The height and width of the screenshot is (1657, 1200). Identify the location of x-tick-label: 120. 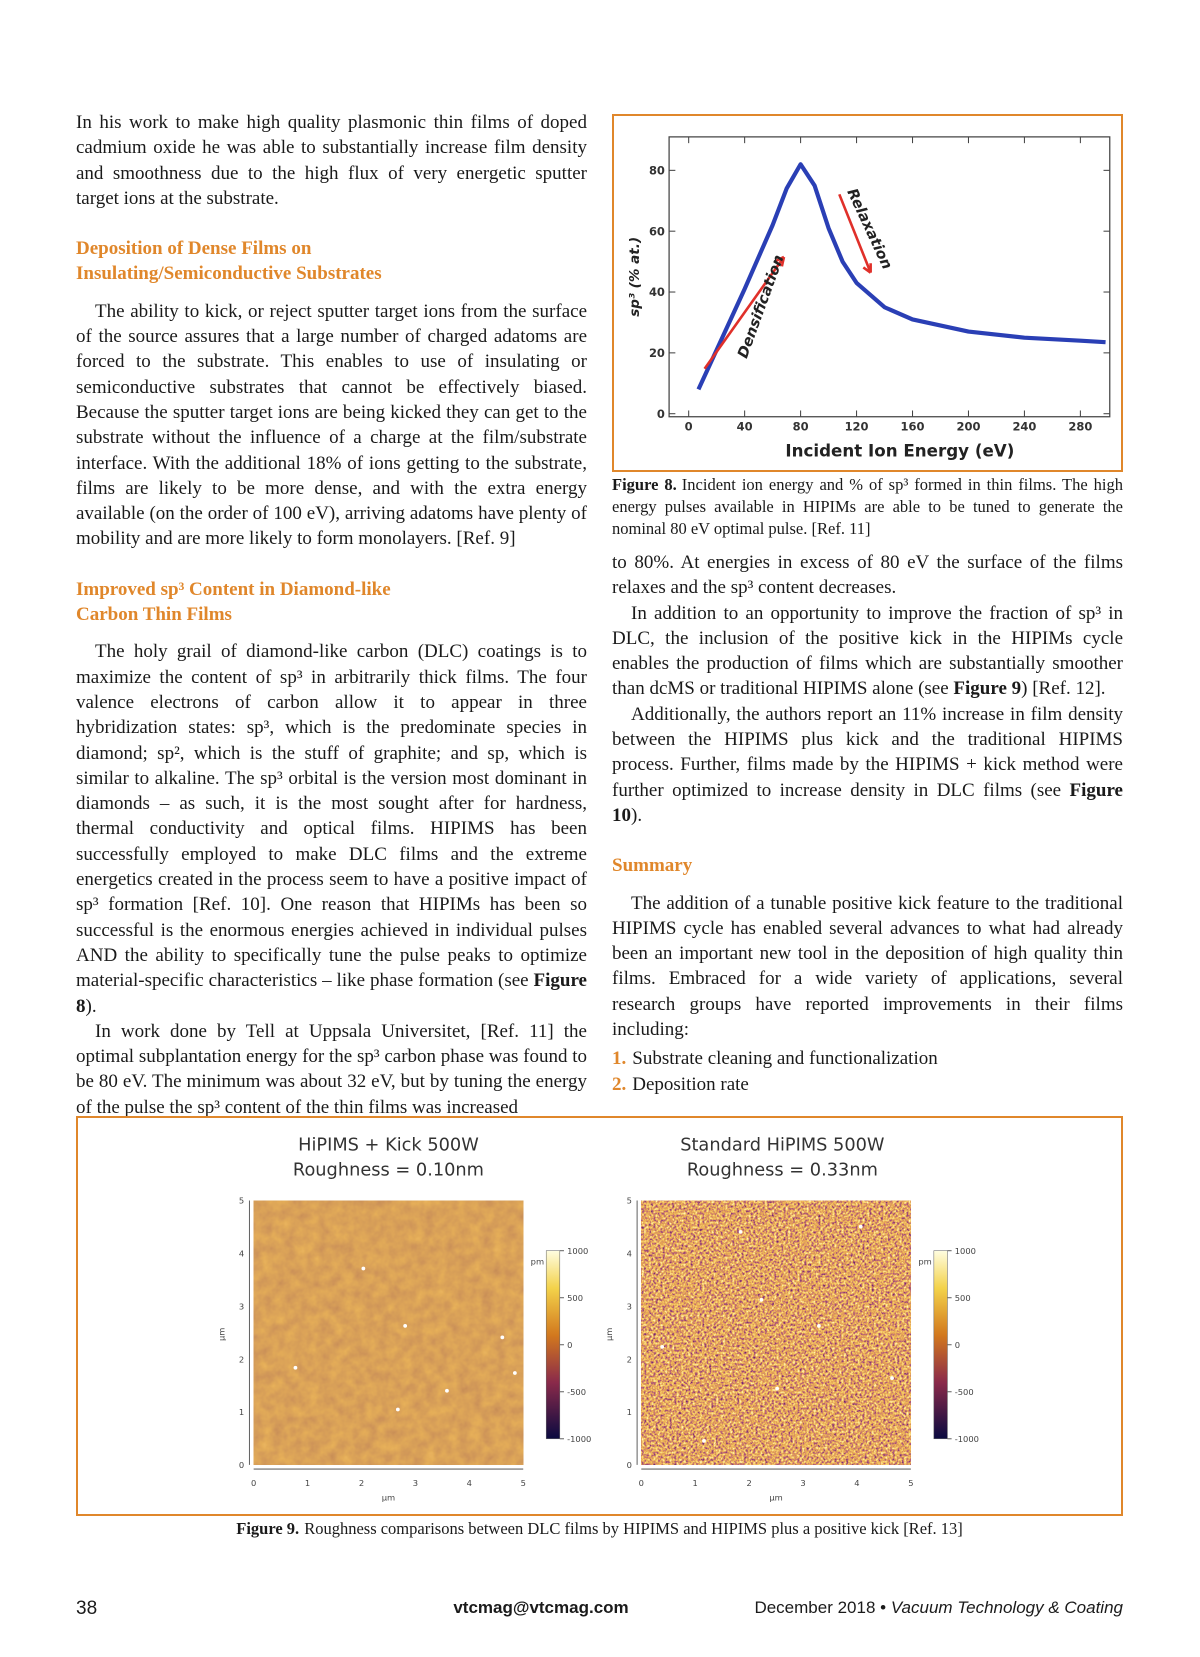
(857, 426).